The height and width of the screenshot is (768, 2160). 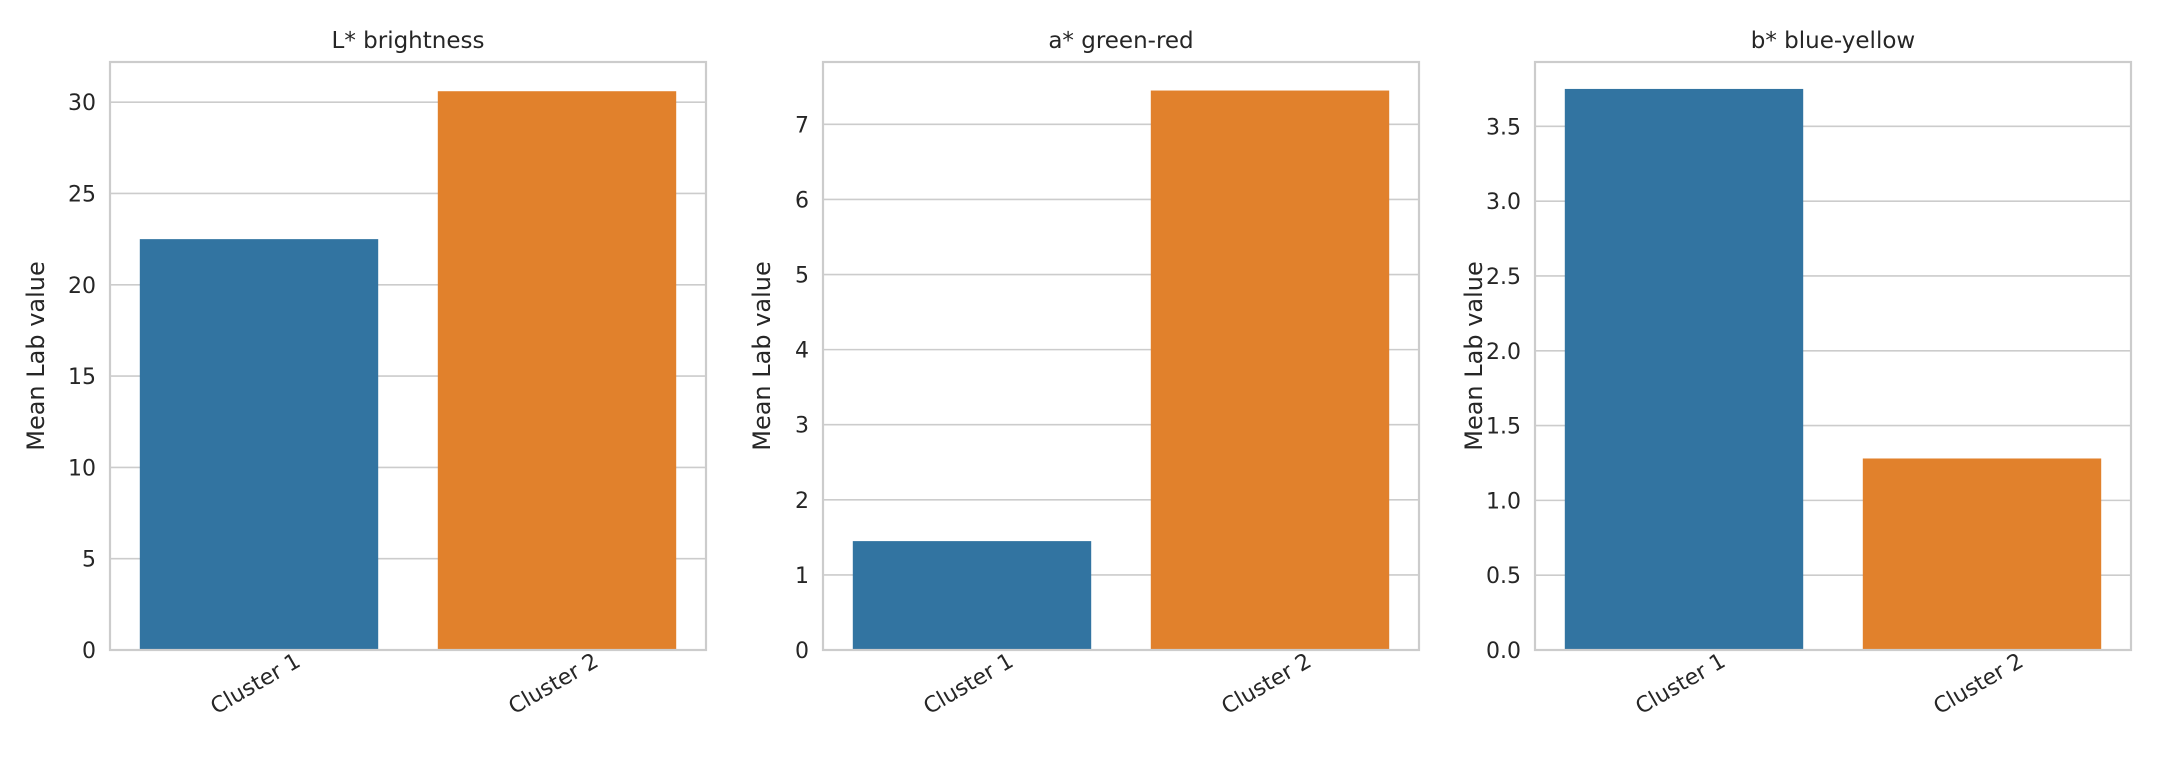 What do you see at coordinates (82, 103) in the screenshot?
I see `y-tick-label: 30` at bounding box center [82, 103].